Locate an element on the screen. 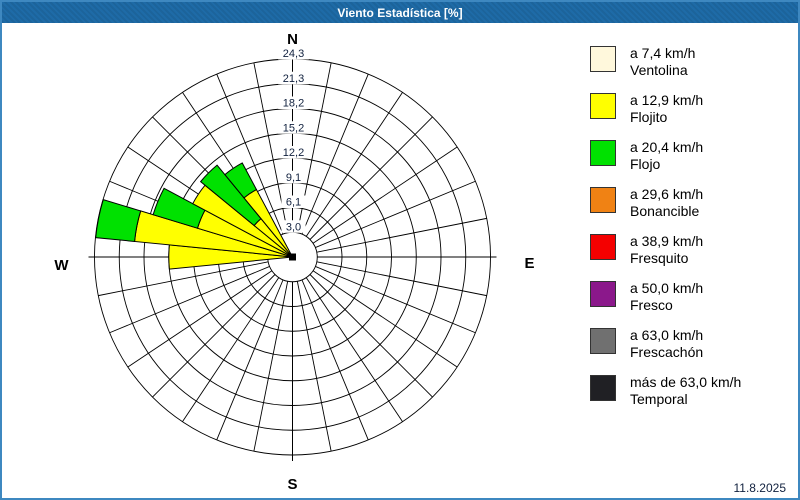 The image size is (800, 500). legend-item: a 50,0 km/h Fresco is located at coordinates (665, 303).